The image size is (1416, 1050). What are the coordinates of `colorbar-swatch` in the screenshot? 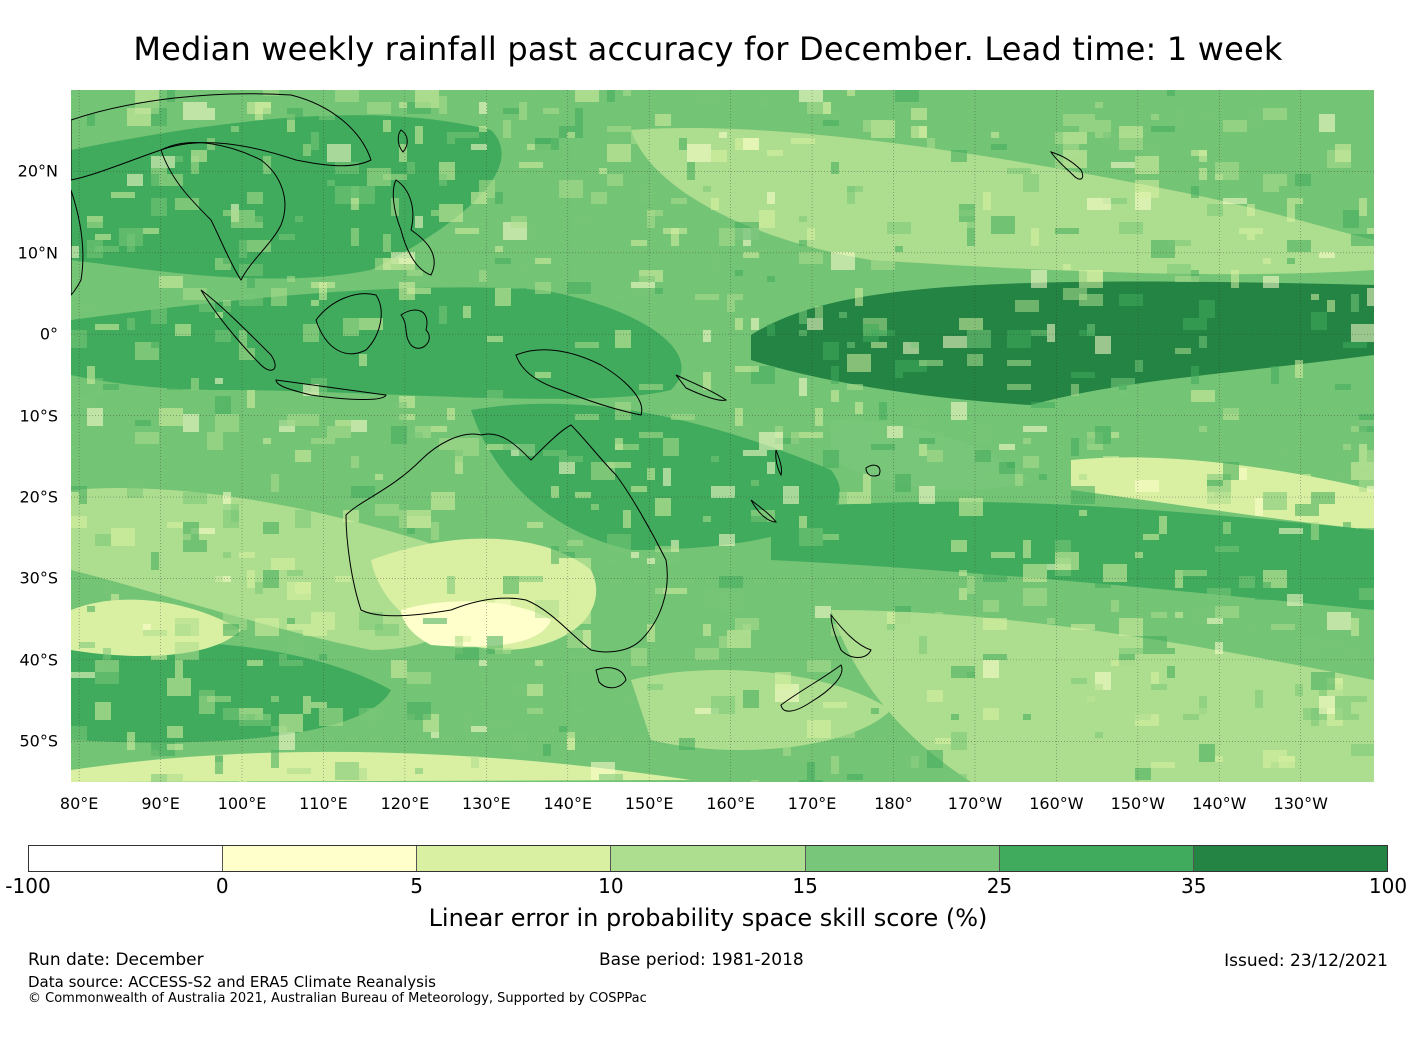 It's located at (514, 858).